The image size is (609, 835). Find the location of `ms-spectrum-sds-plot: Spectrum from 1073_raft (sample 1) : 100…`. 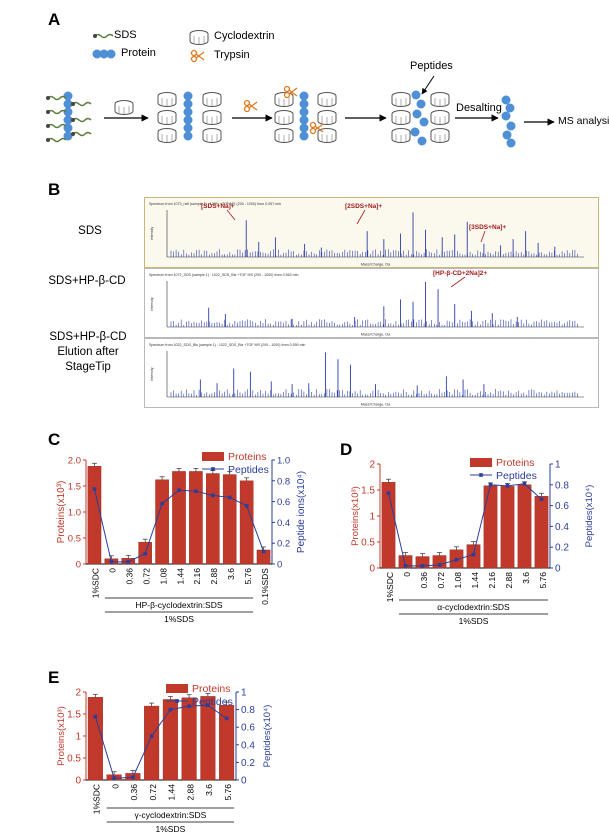

ms-spectrum-sds-plot: Spectrum from 1073_raft (sample 1) : 100… is located at coordinates (366, 234).